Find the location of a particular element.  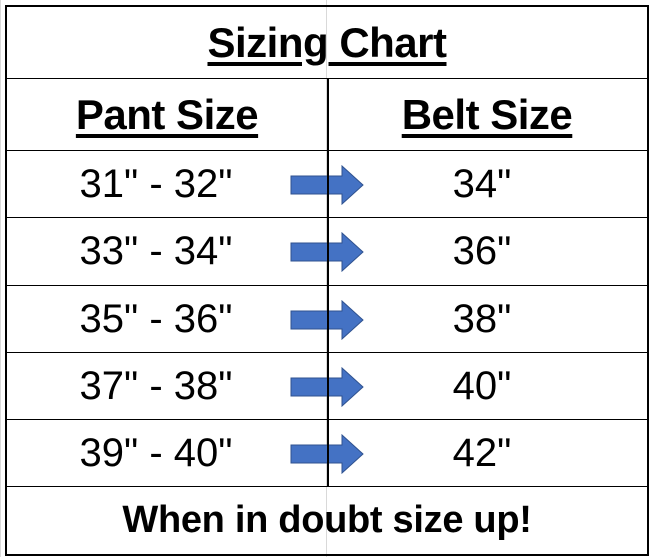

belt-size-value: 38" is located at coordinates (482, 318).